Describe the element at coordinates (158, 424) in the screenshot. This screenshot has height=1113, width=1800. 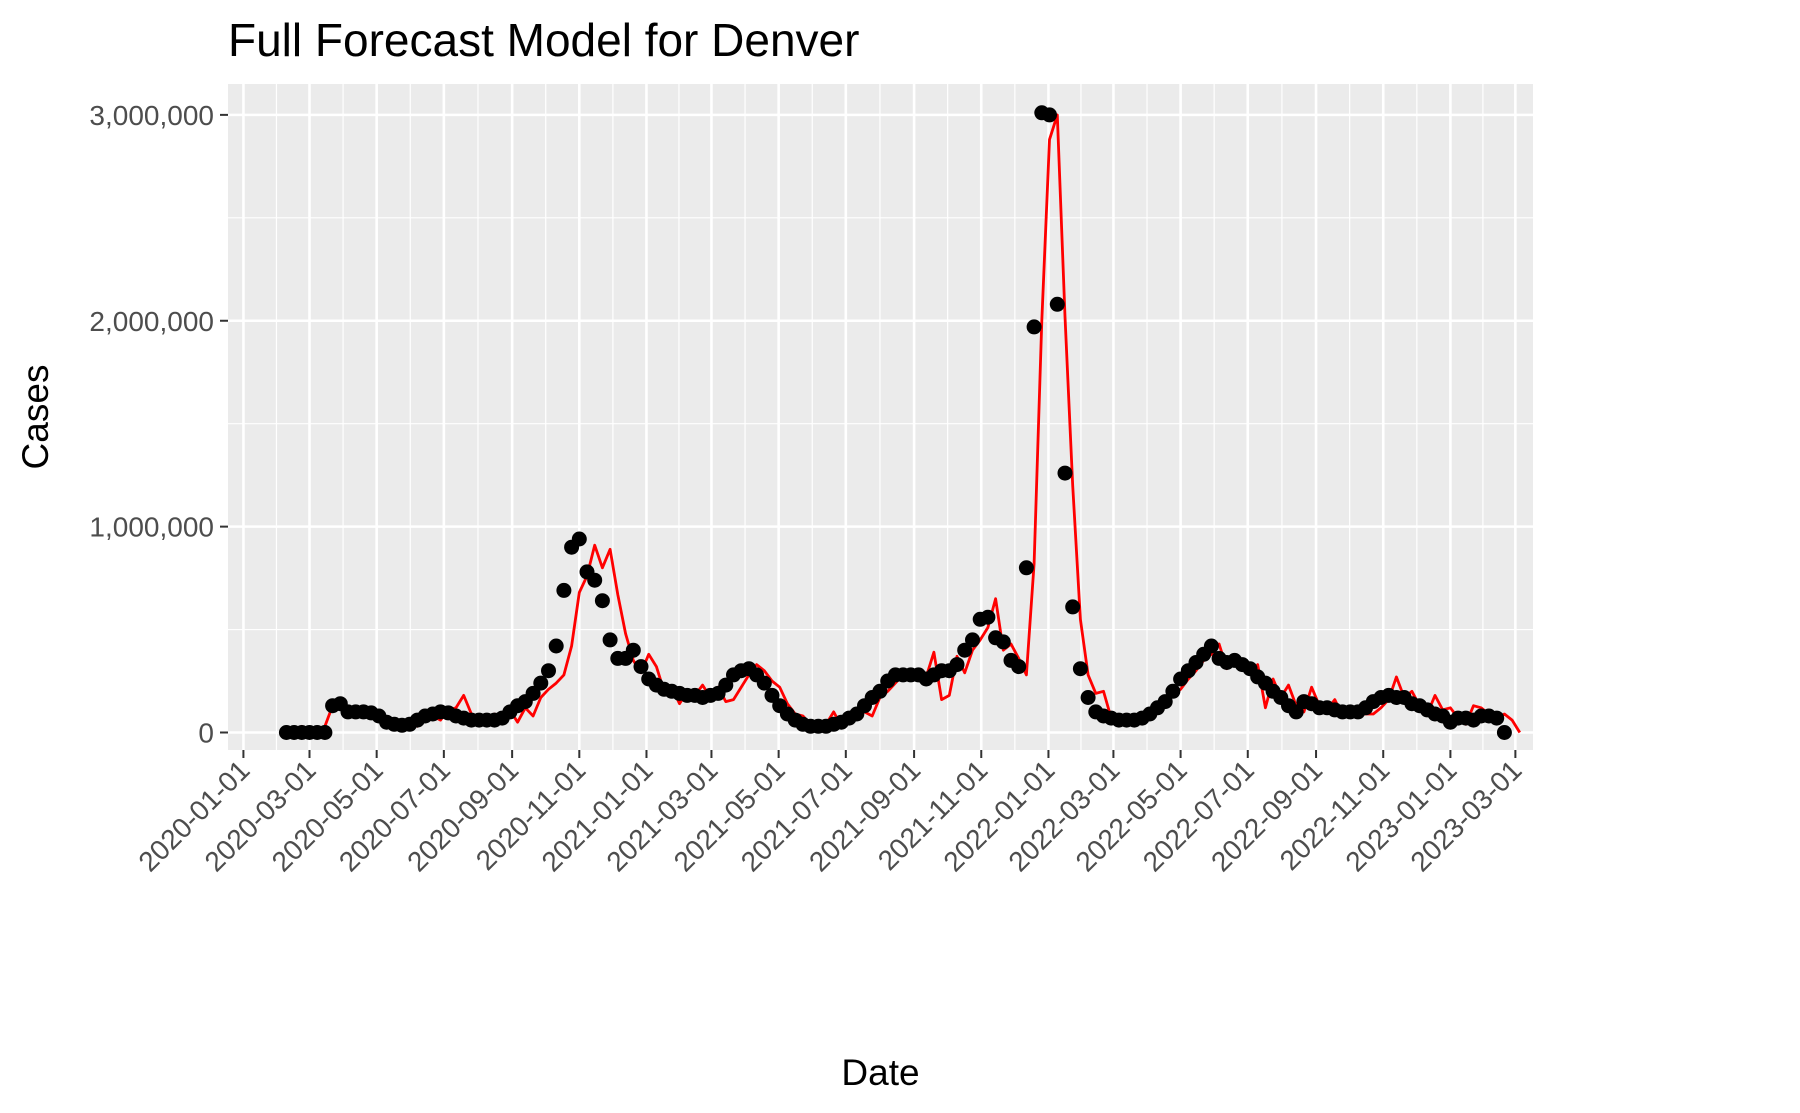
I see `y-axis: 0 1,000,000 2,000,000 3,000,000` at that location.